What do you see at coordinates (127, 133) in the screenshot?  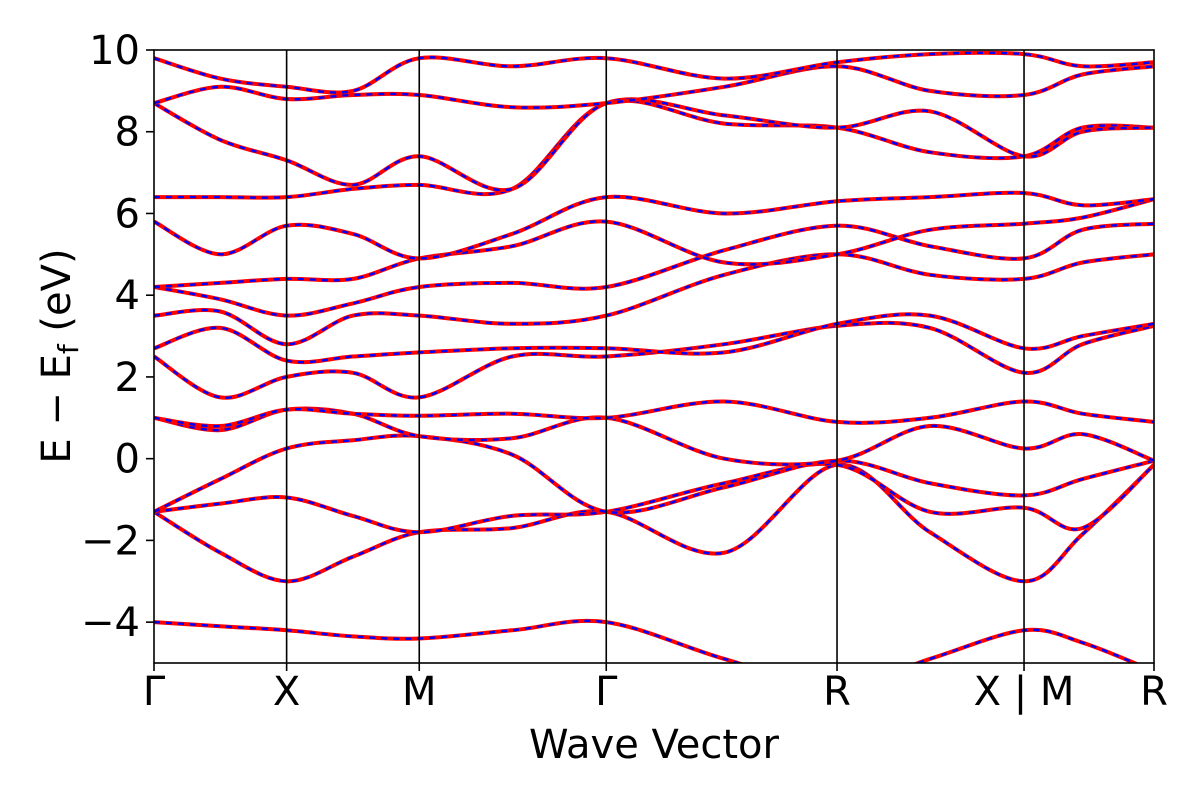 I see `y-tick-label: 8` at bounding box center [127, 133].